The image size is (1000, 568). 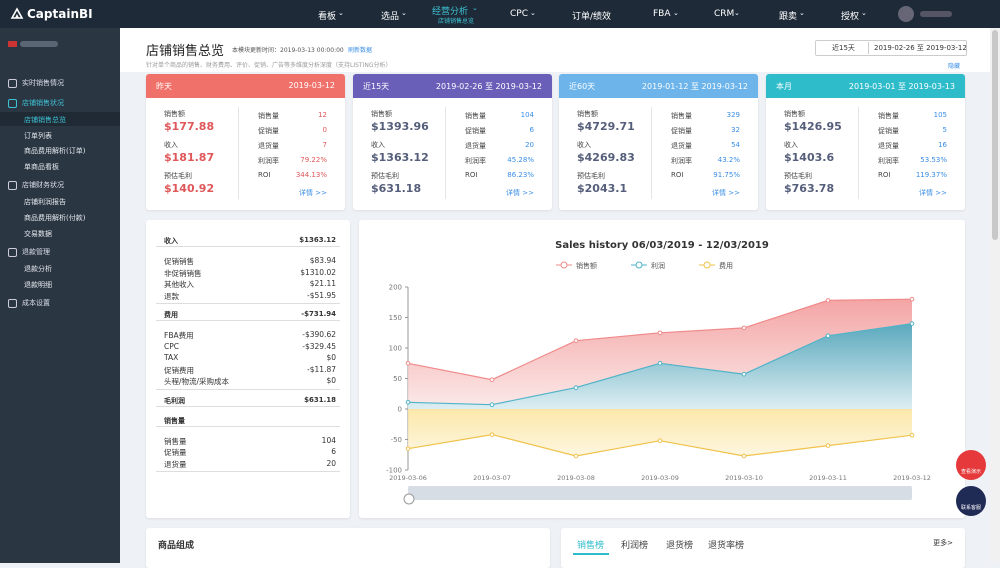 What do you see at coordinates (944, 130) in the screenshot?
I see `stat-value: 5` at bounding box center [944, 130].